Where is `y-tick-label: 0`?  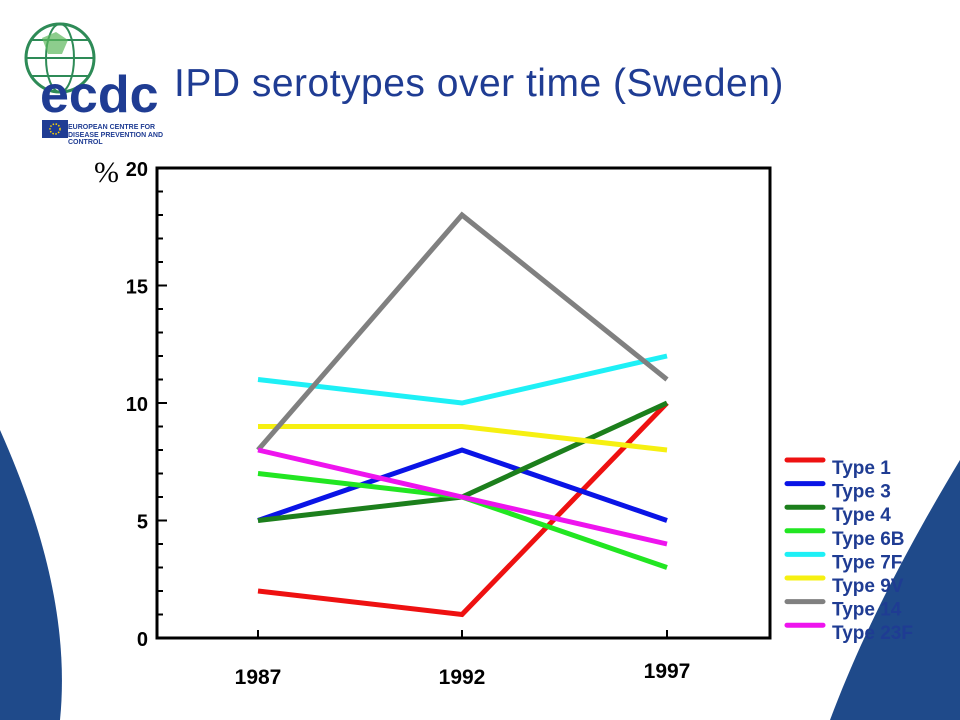 y-tick-label: 0 is located at coordinates (142, 640).